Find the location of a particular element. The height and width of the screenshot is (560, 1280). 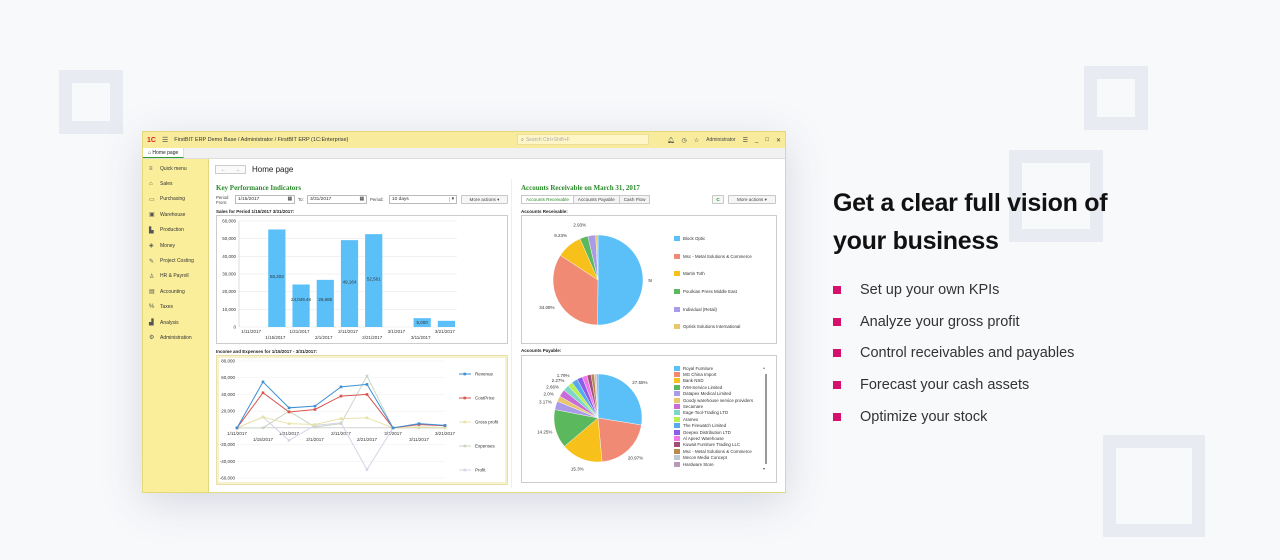

sidebar-item-project-costing: ✎ Project Costing is located at coordinates (175, 260).